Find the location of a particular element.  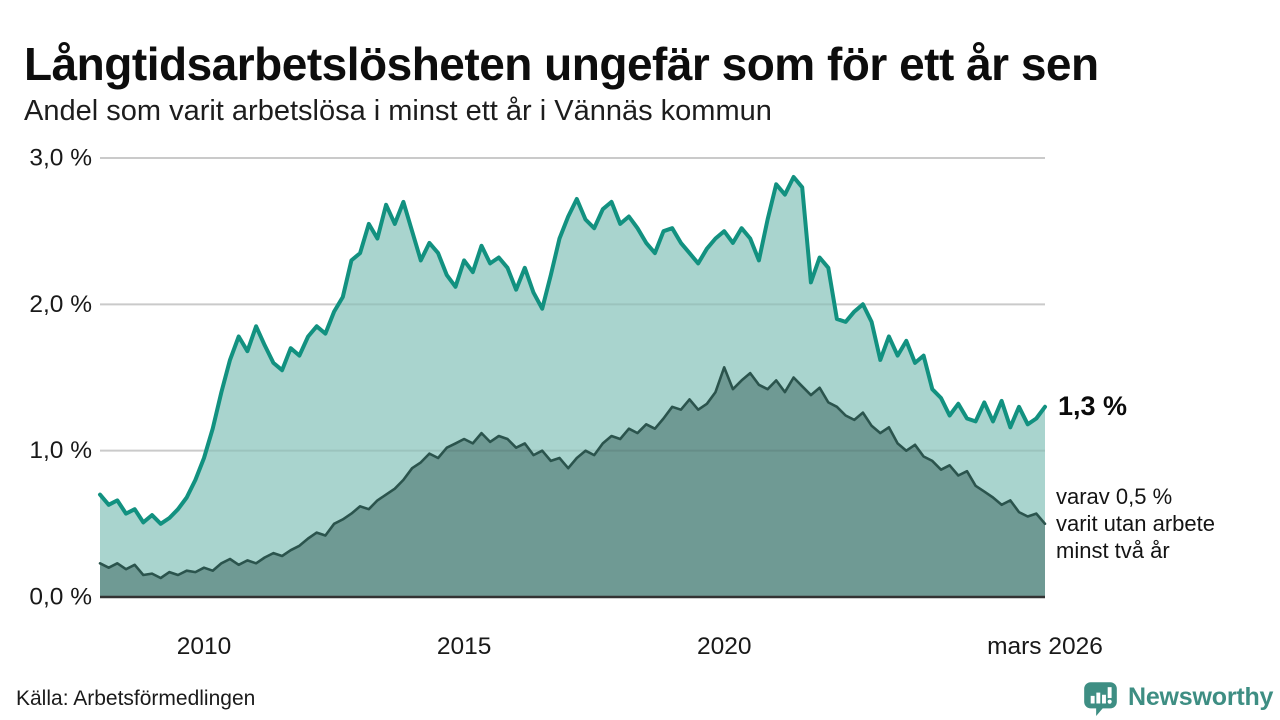

x-tick-label: mars 2026 is located at coordinates (1045, 646).